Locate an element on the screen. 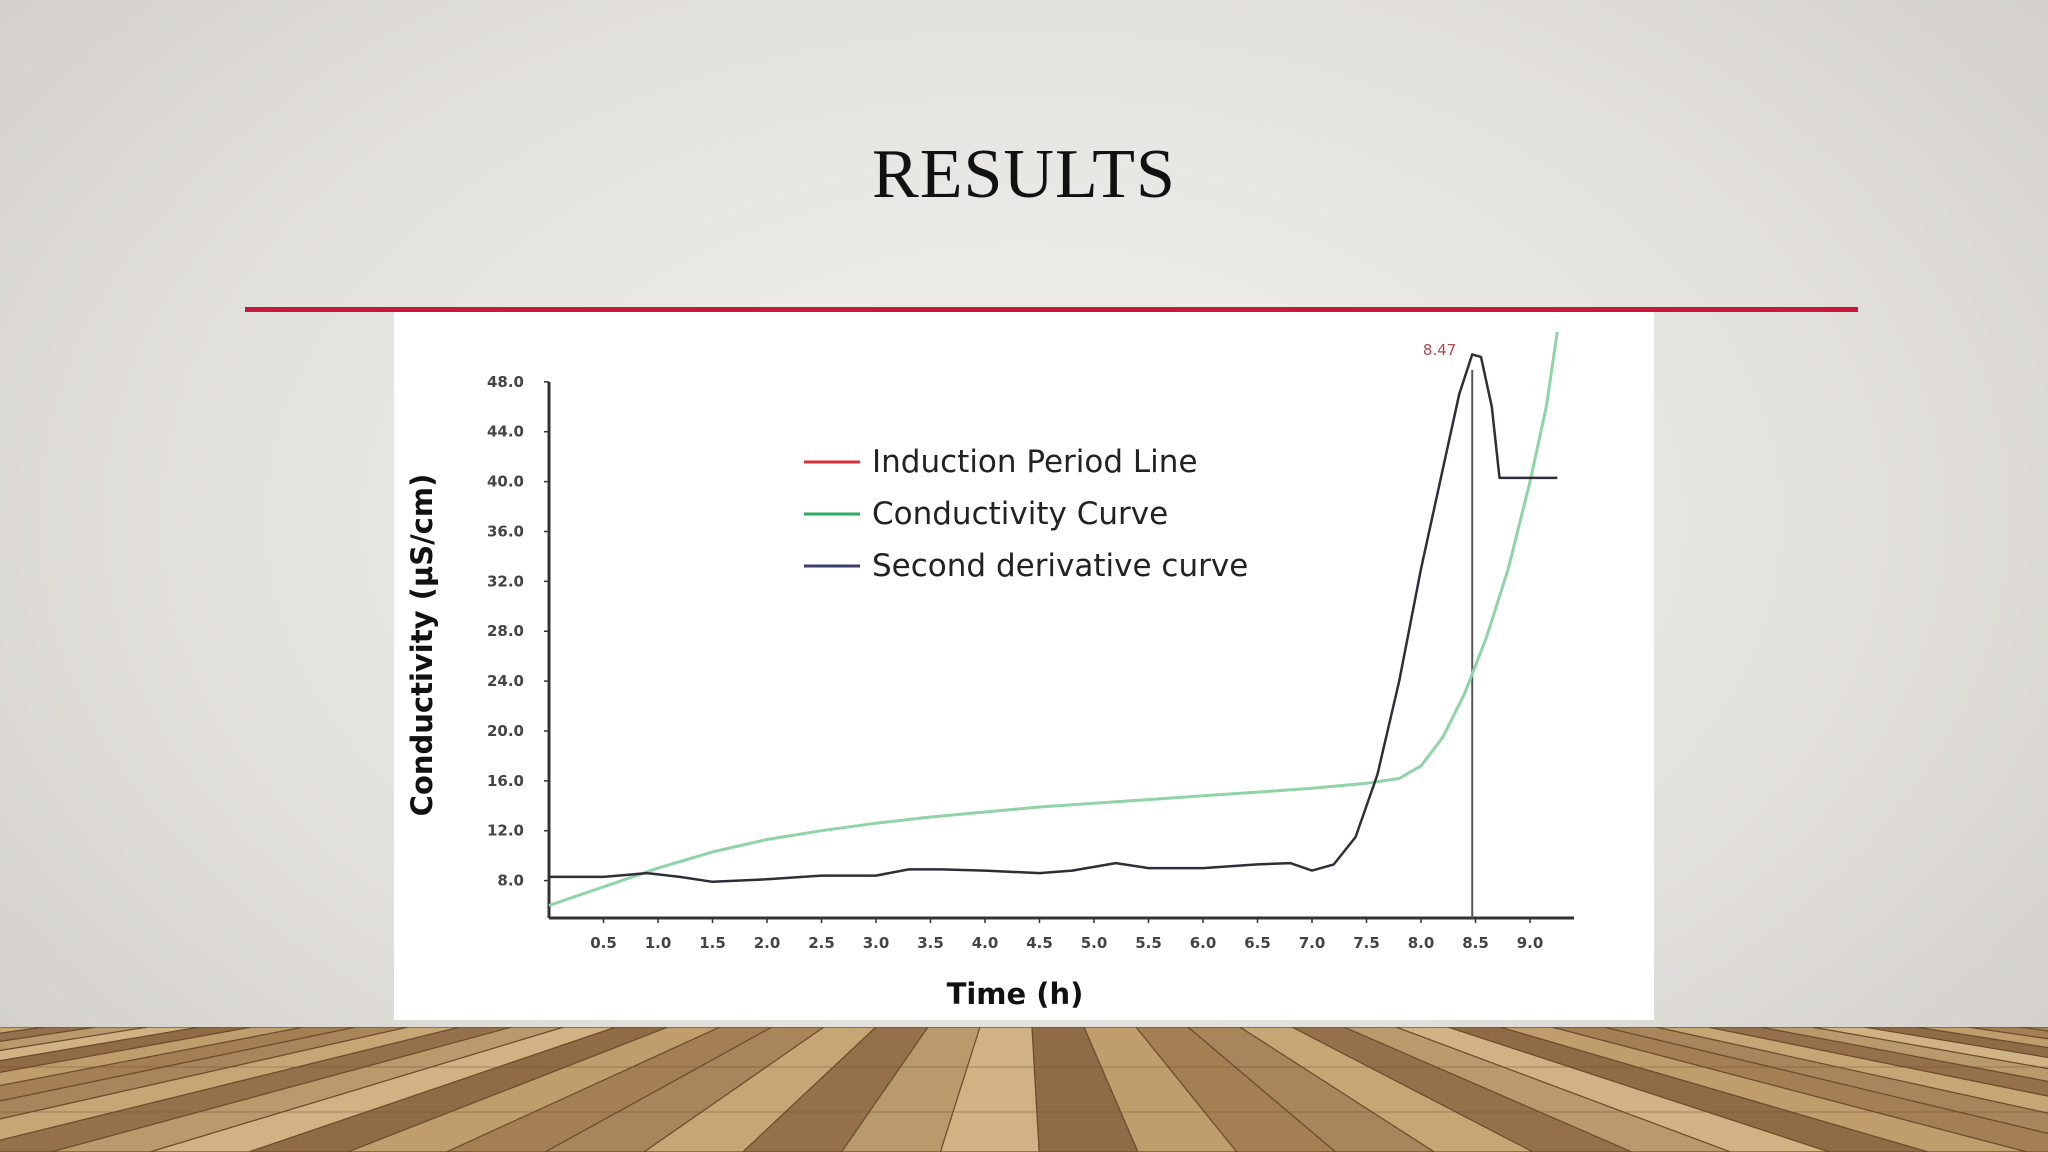 The height and width of the screenshot is (1152, 2048). induction-time-annotation: 8.47 is located at coordinates (1439, 350).